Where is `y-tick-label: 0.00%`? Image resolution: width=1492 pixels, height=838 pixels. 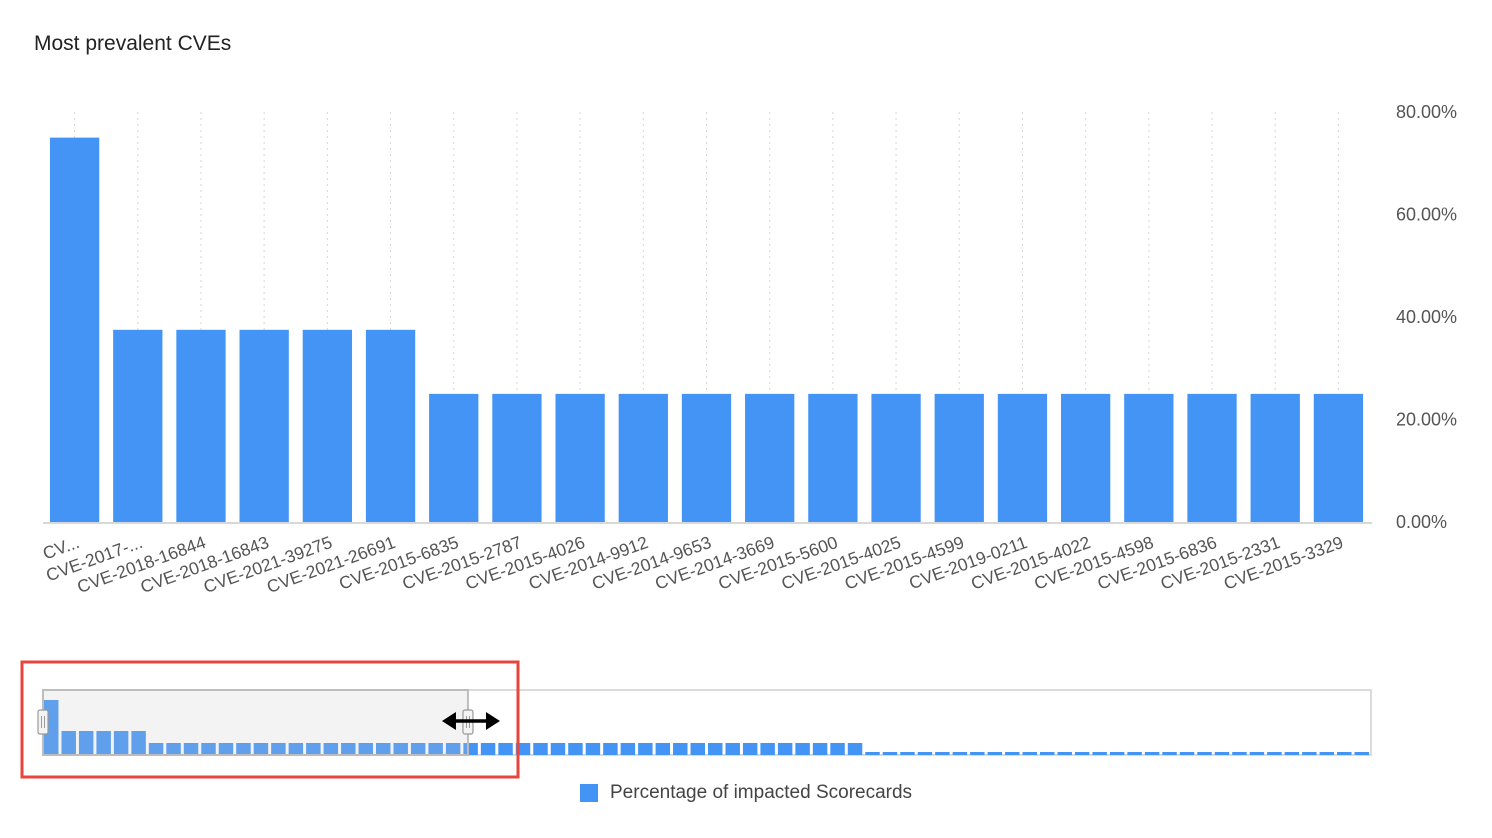 y-tick-label: 0.00% is located at coordinates (1421, 522).